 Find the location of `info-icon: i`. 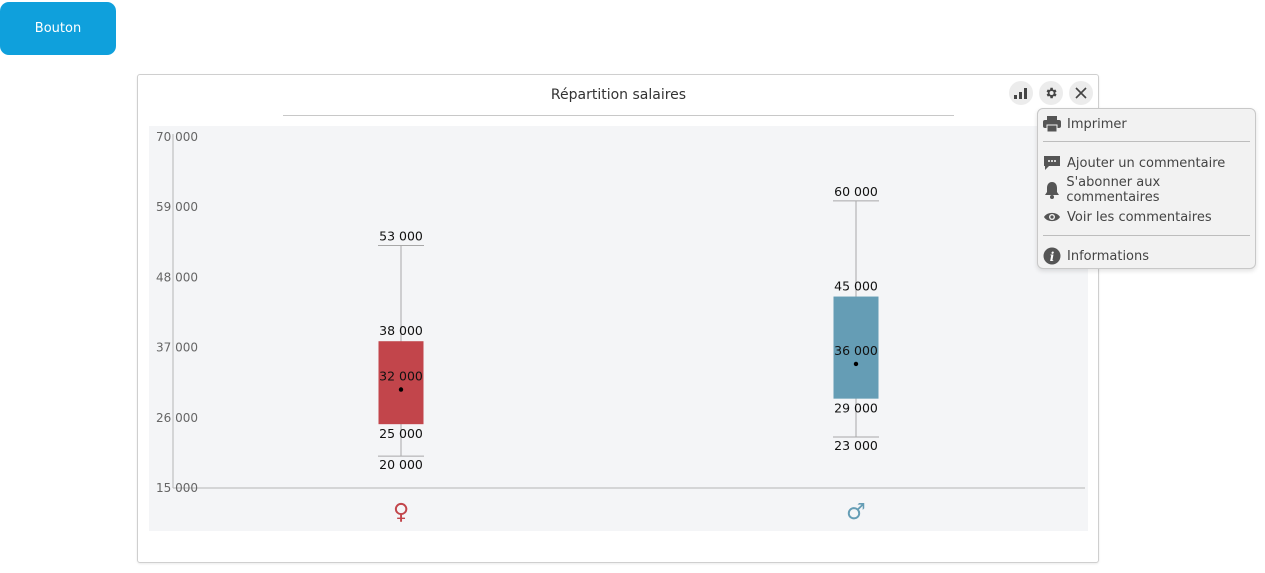

info-icon: i is located at coordinates (1052, 256).